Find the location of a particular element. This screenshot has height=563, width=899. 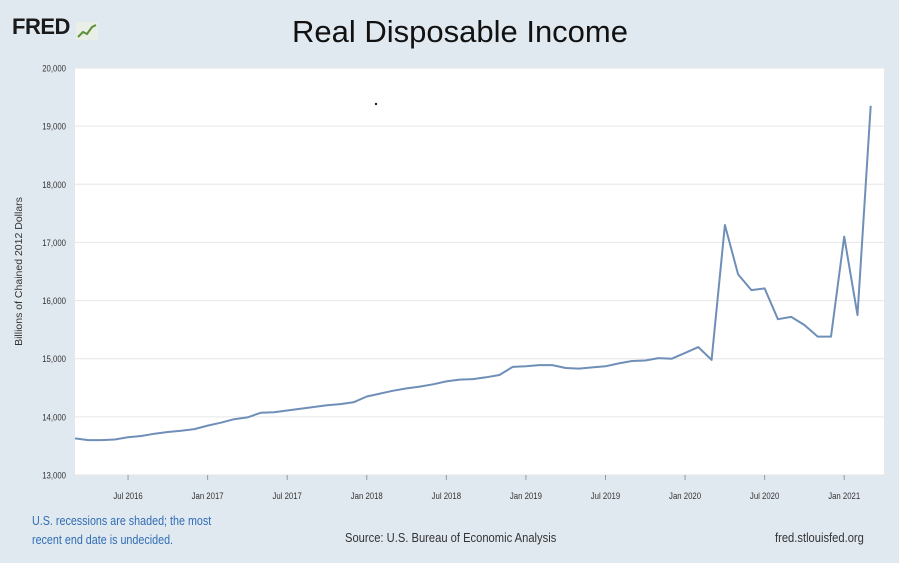

y-tick-label: 15,000 is located at coordinates (54, 358).